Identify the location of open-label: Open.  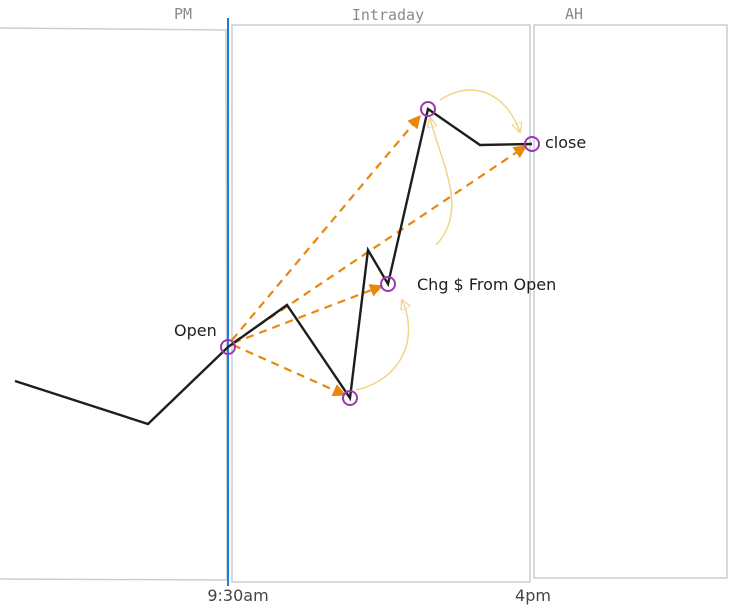
(195, 330).